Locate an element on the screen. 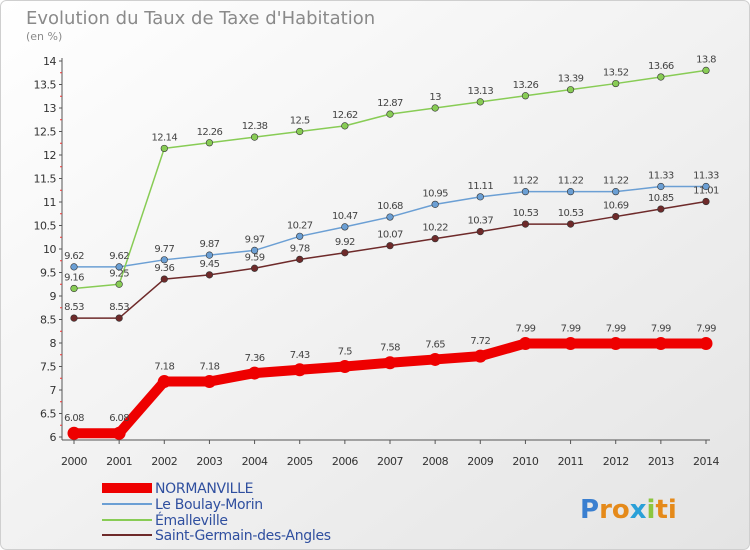 This screenshot has height=550, width=750. logo-text: Proxiti is located at coordinates (628, 510).